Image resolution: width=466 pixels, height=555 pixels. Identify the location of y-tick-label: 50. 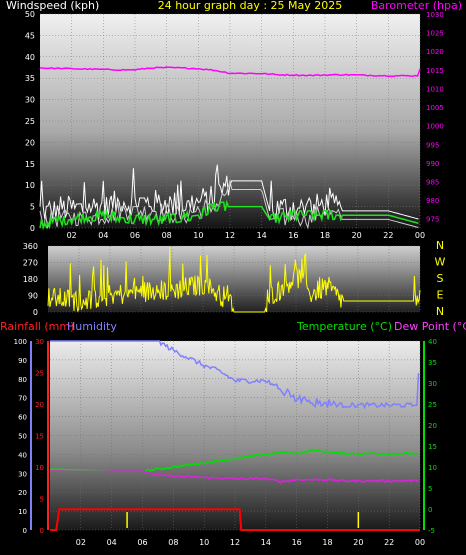
(30, 14).